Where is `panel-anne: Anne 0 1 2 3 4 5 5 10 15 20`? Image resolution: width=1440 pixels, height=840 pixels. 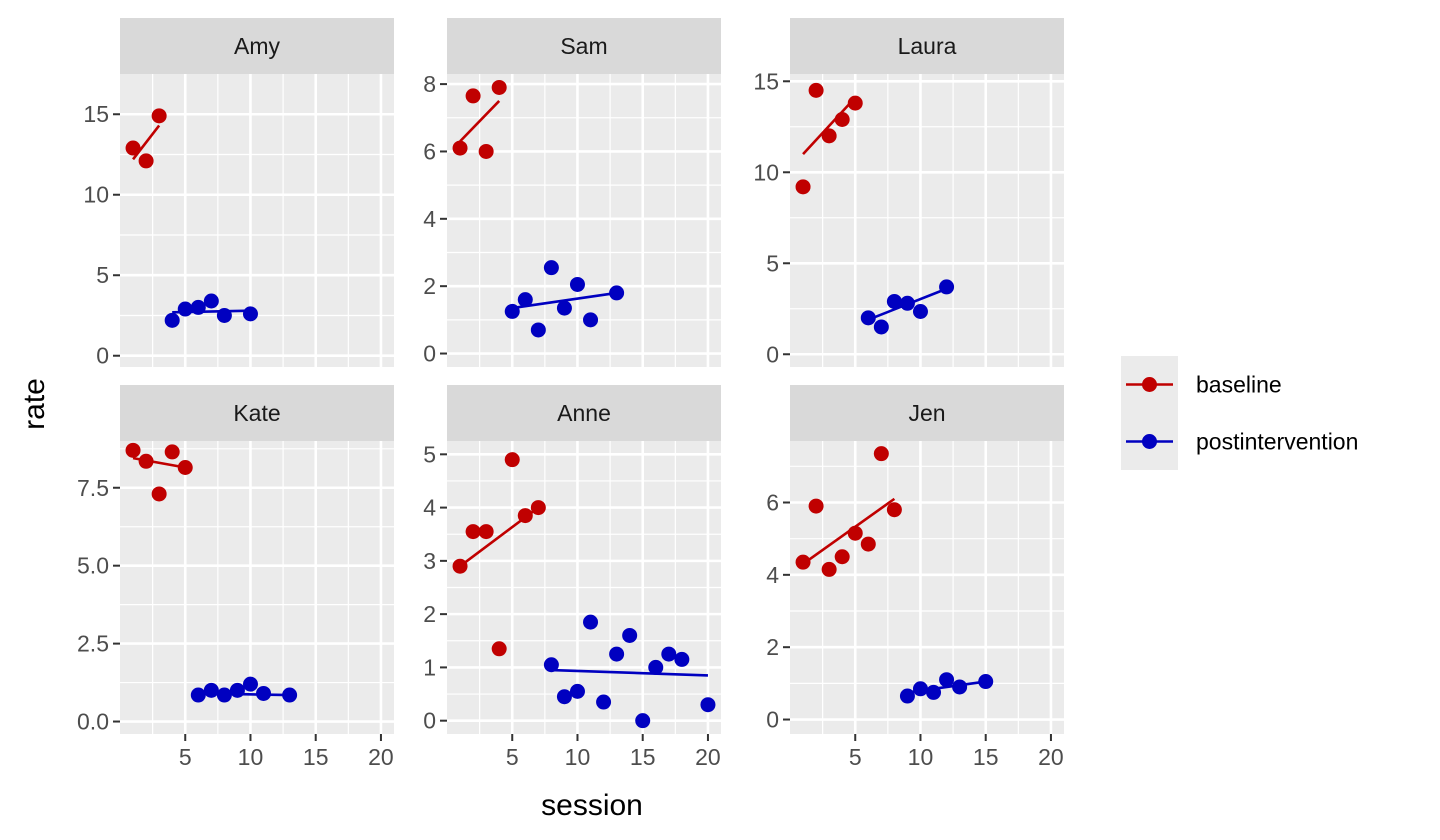 panel-anne: Anne 0 1 2 3 4 5 5 10 15 20 is located at coordinates (572, 577).